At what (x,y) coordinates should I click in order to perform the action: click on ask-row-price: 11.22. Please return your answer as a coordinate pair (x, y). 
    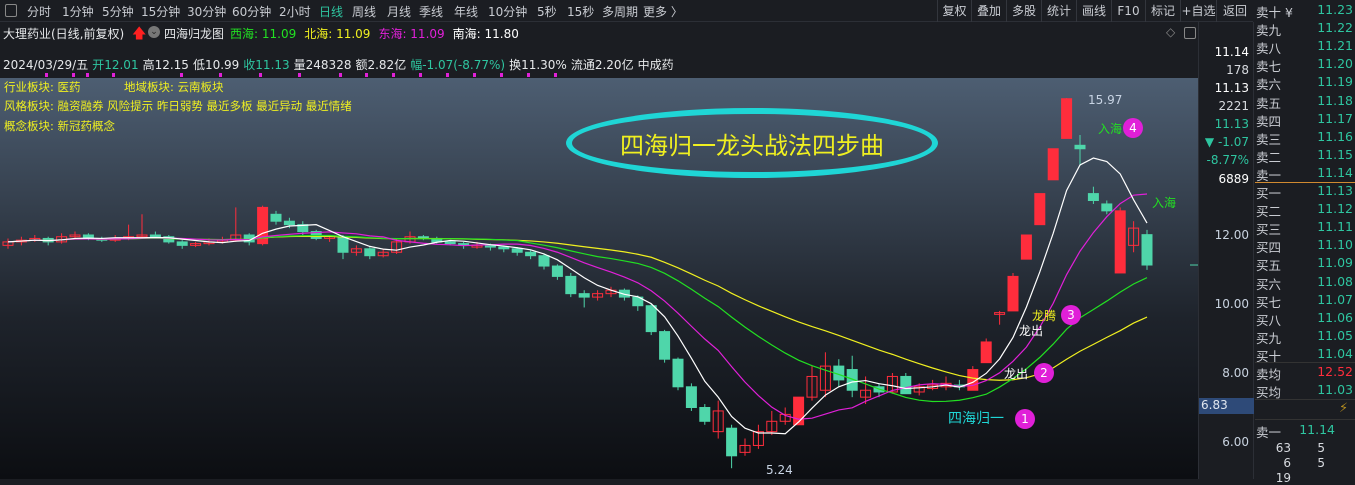
    Looking at the image, I should click on (1335, 28).